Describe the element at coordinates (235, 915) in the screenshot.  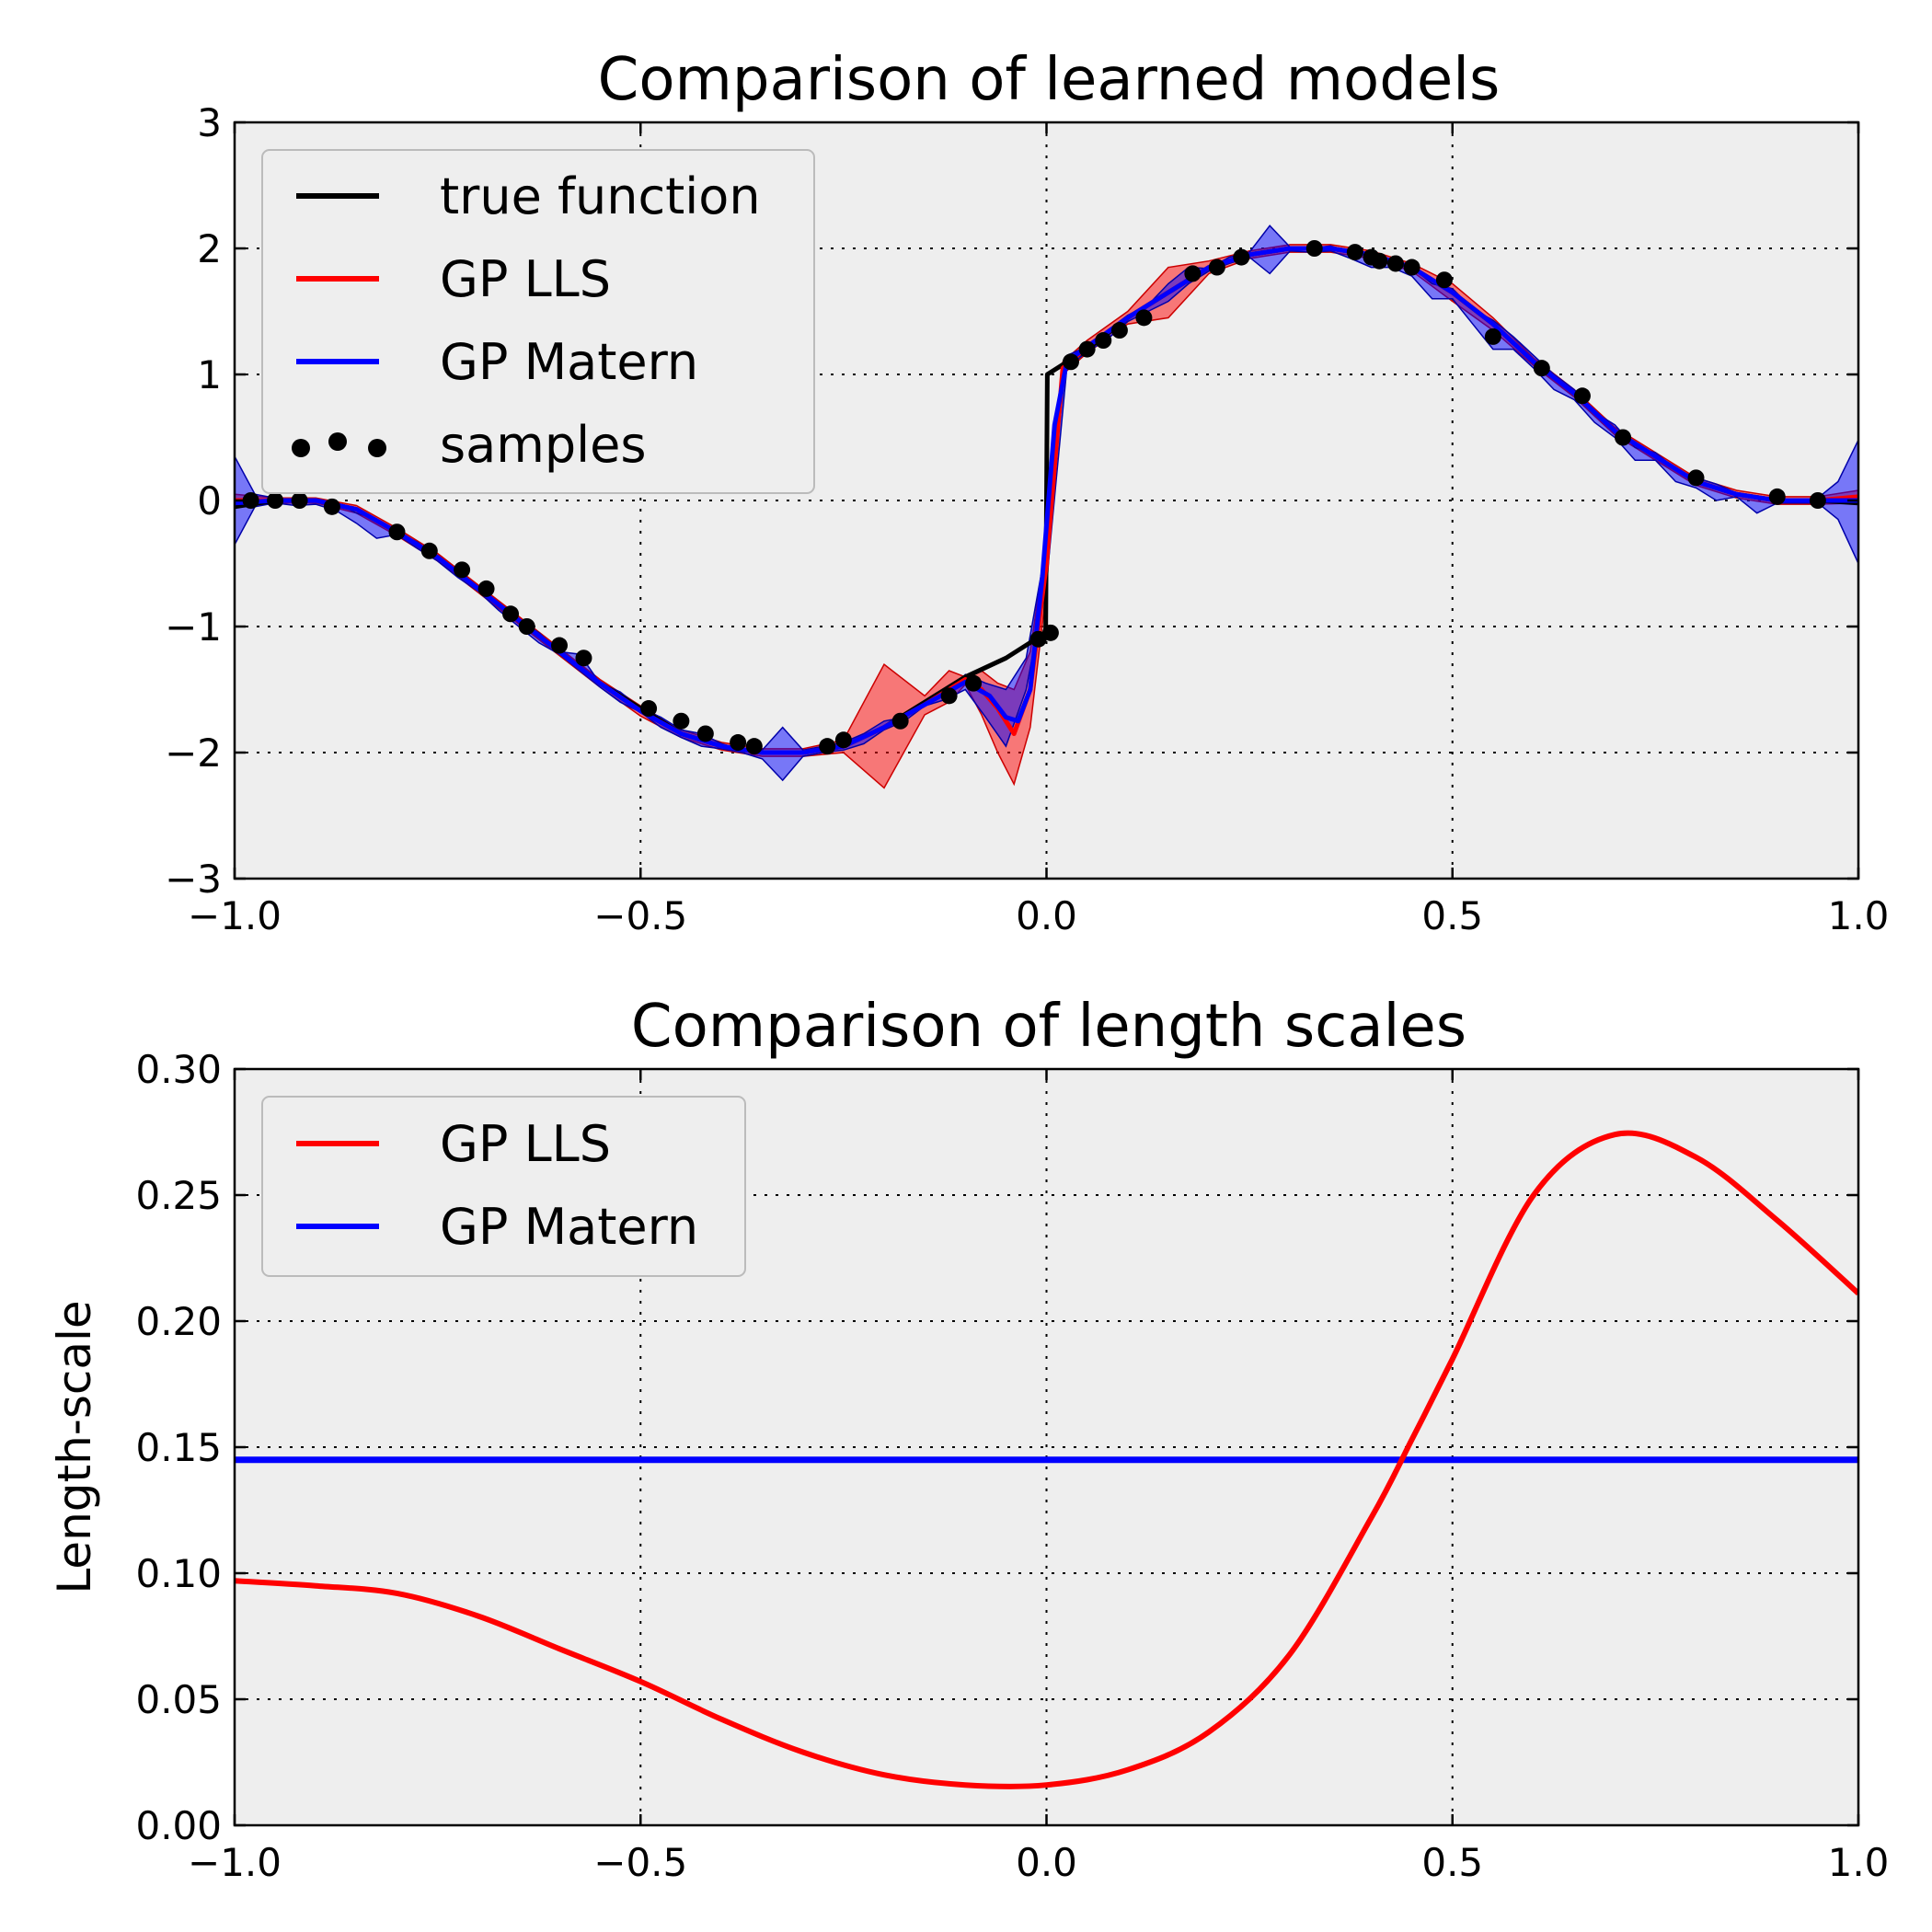
I see `chart1-x-tick-label: −1.0` at that location.